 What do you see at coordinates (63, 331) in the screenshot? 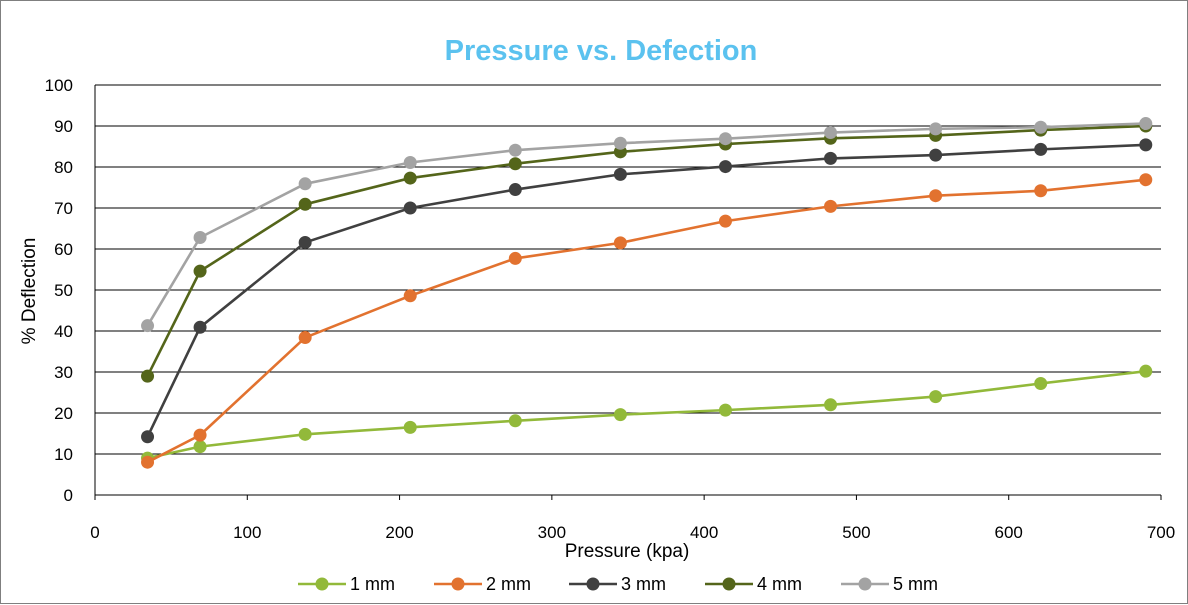
I see `y-tick-label: 40` at bounding box center [63, 331].